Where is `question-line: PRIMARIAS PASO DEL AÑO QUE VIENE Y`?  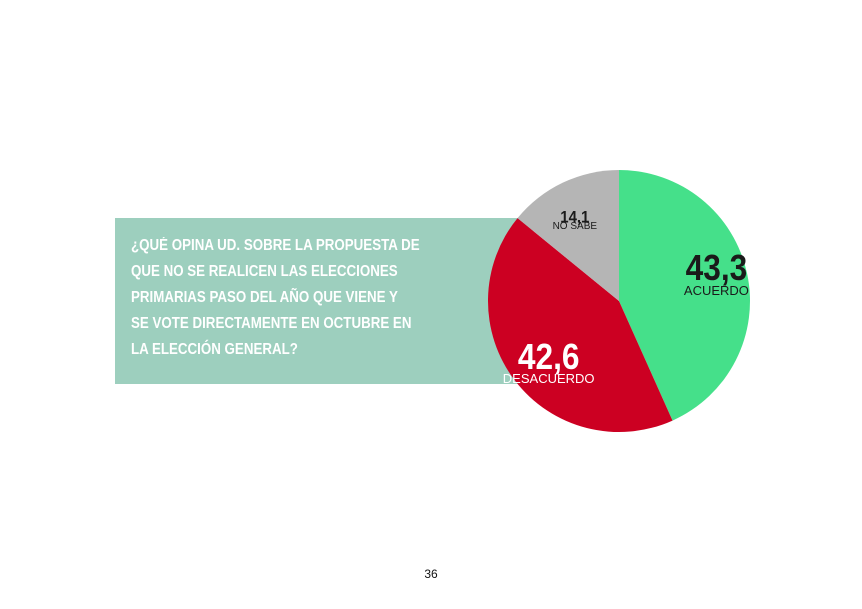
question-line: PRIMARIAS PASO DEL AÑO QUE VIENE Y is located at coordinates (264, 297).